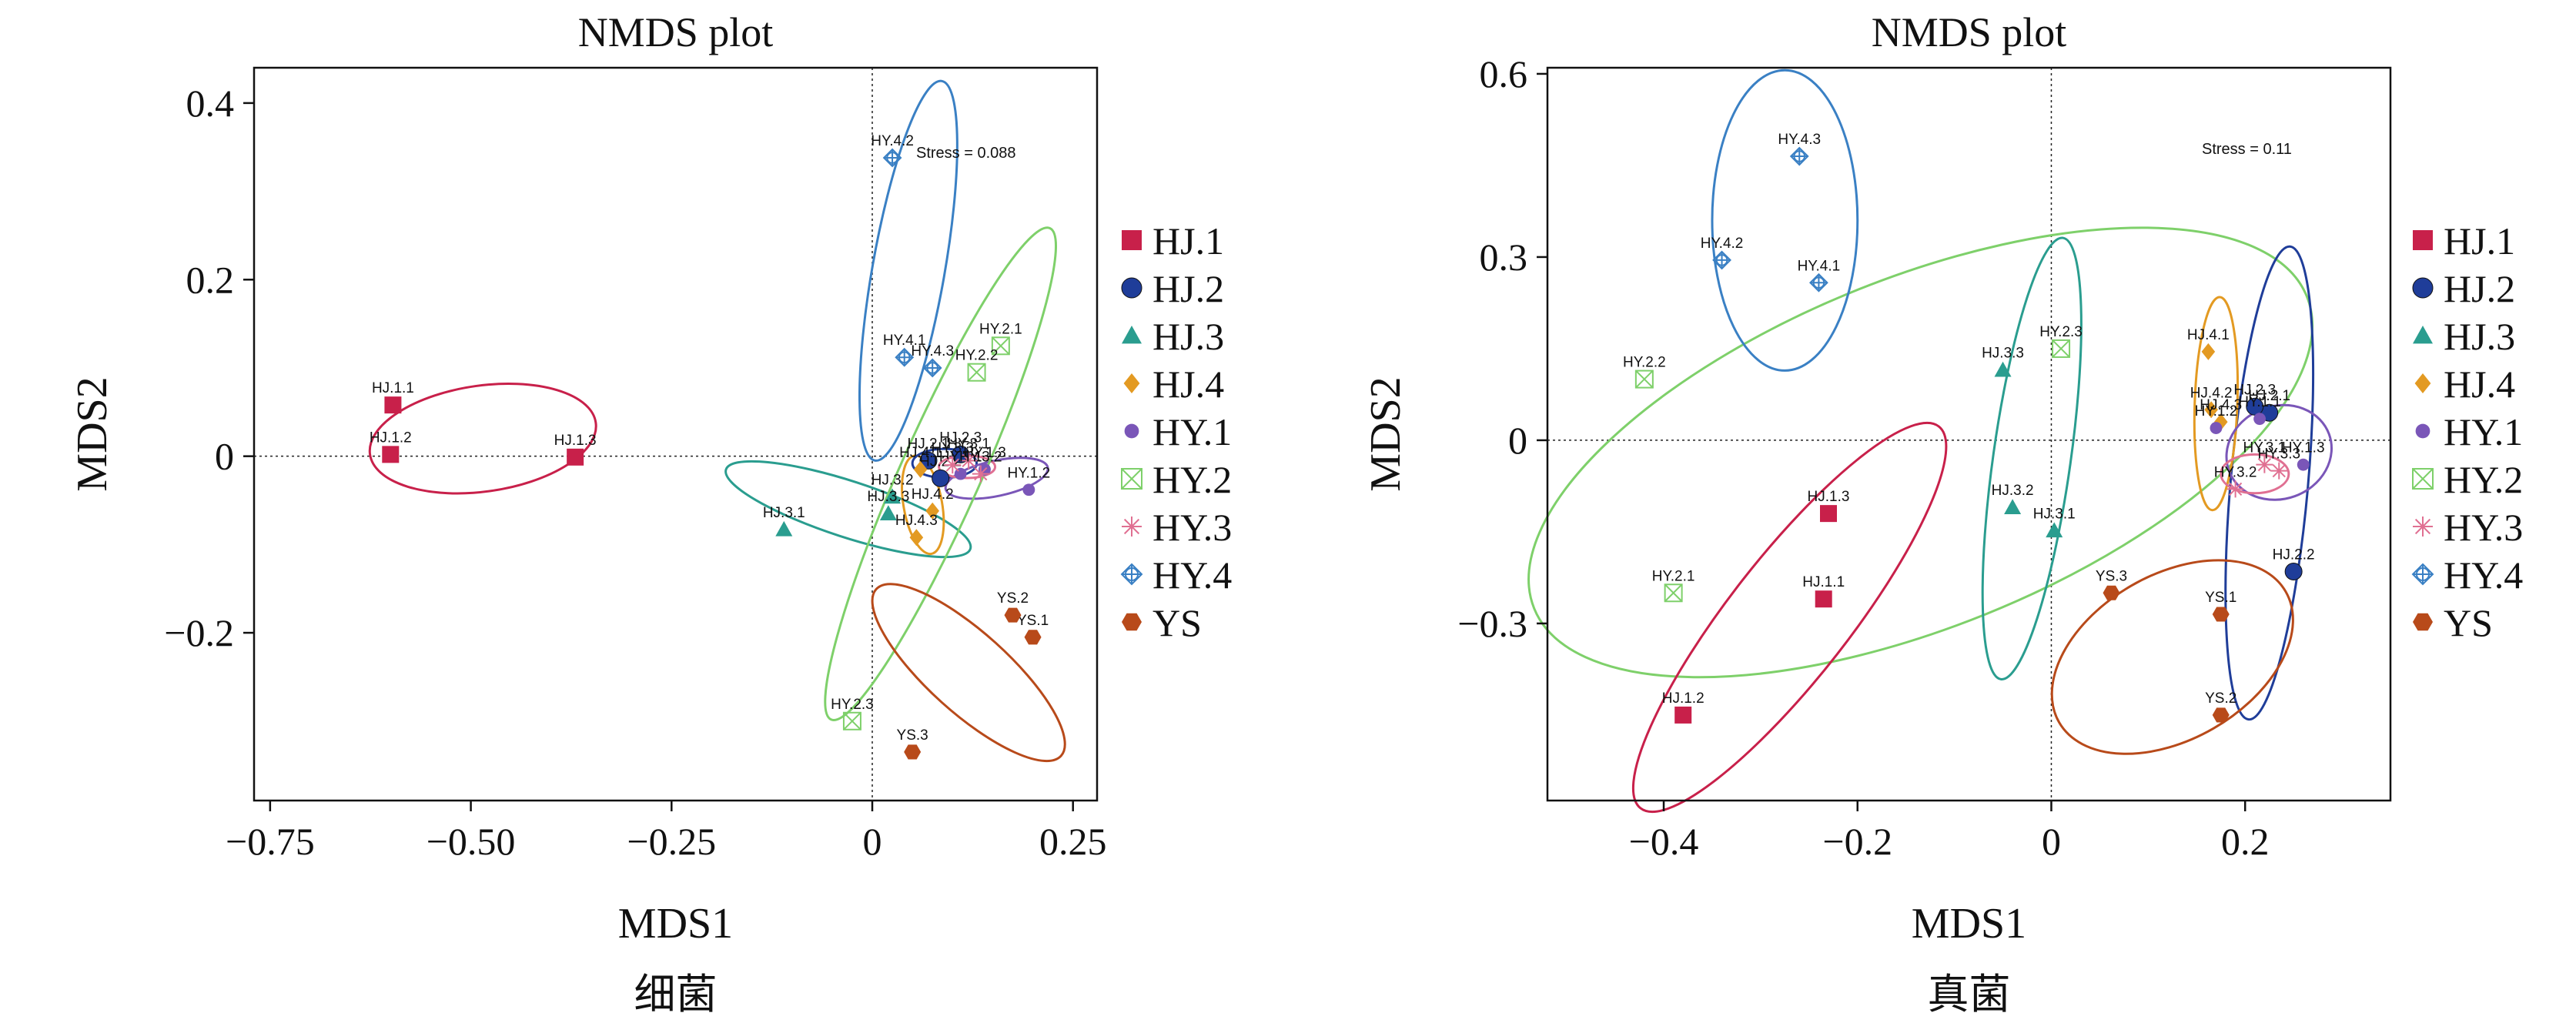 The height and width of the screenshot is (1023, 2576). I want to click on legend-label: HJ.3, so click(2479, 336).